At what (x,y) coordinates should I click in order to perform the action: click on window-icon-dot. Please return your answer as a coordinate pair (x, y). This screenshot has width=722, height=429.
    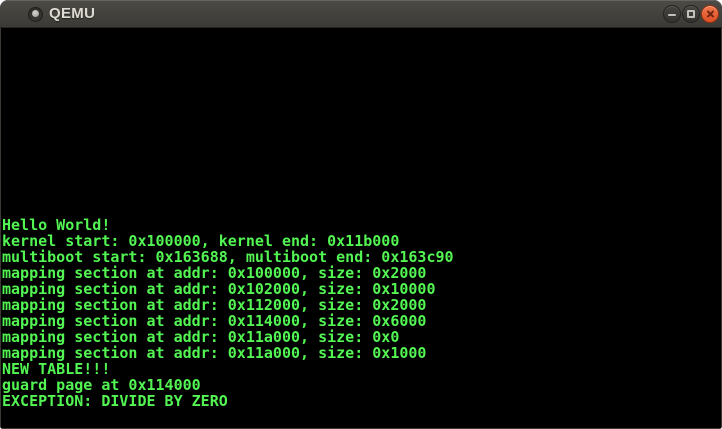
    Looking at the image, I should click on (35, 13).